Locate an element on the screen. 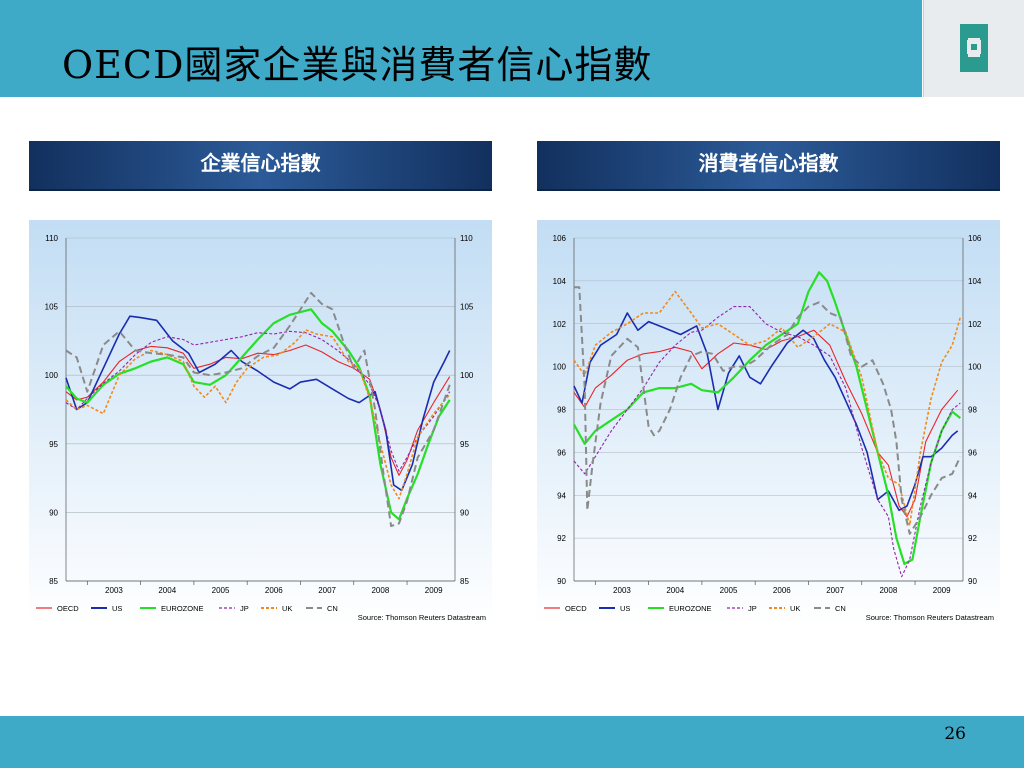 Image resolution: width=1024 pixels, height=768 pixels. business-confidence-header: 企業信心指數 is located at coordinates (260, 165).